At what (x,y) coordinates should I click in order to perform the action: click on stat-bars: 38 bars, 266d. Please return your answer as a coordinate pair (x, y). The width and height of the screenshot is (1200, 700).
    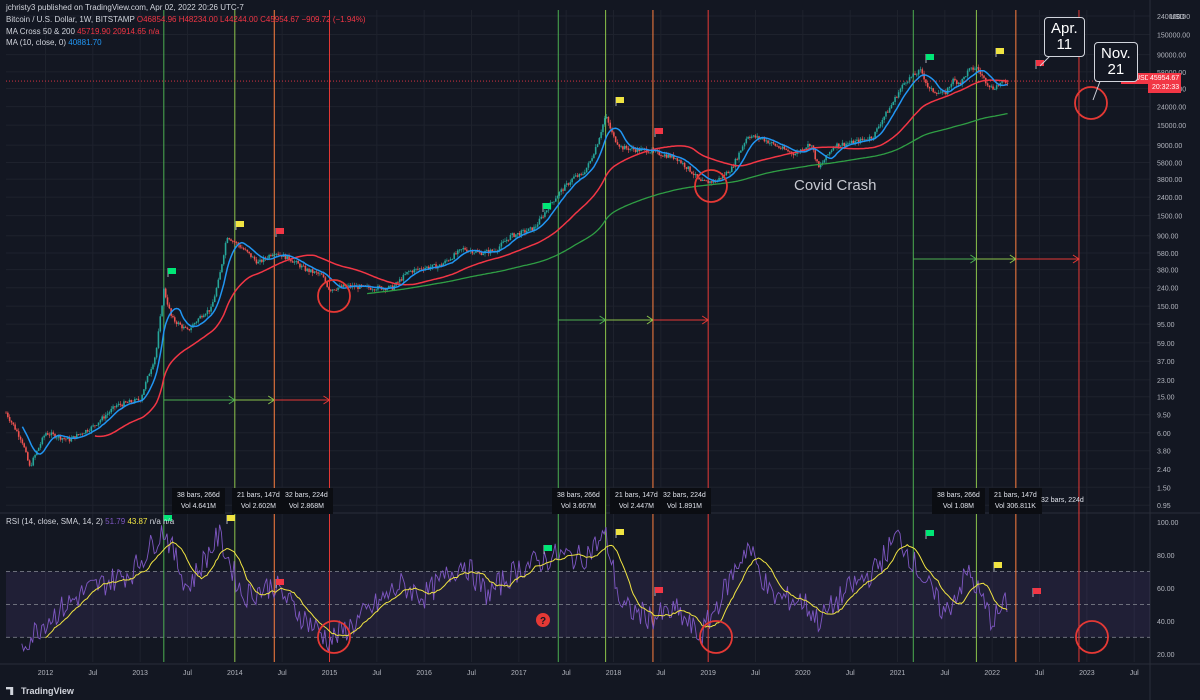
    Looking at the image, I should click on (958, 495).